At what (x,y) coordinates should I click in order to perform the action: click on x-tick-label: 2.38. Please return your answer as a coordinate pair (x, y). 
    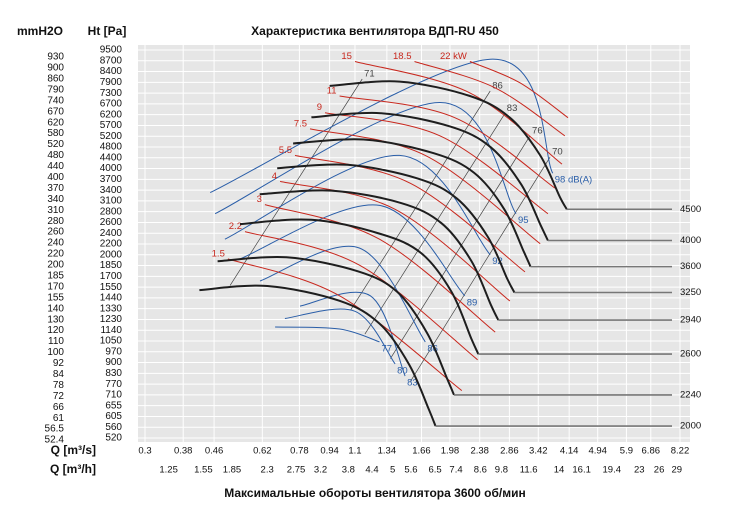
    Looking at the image, I should click on (479, 451).